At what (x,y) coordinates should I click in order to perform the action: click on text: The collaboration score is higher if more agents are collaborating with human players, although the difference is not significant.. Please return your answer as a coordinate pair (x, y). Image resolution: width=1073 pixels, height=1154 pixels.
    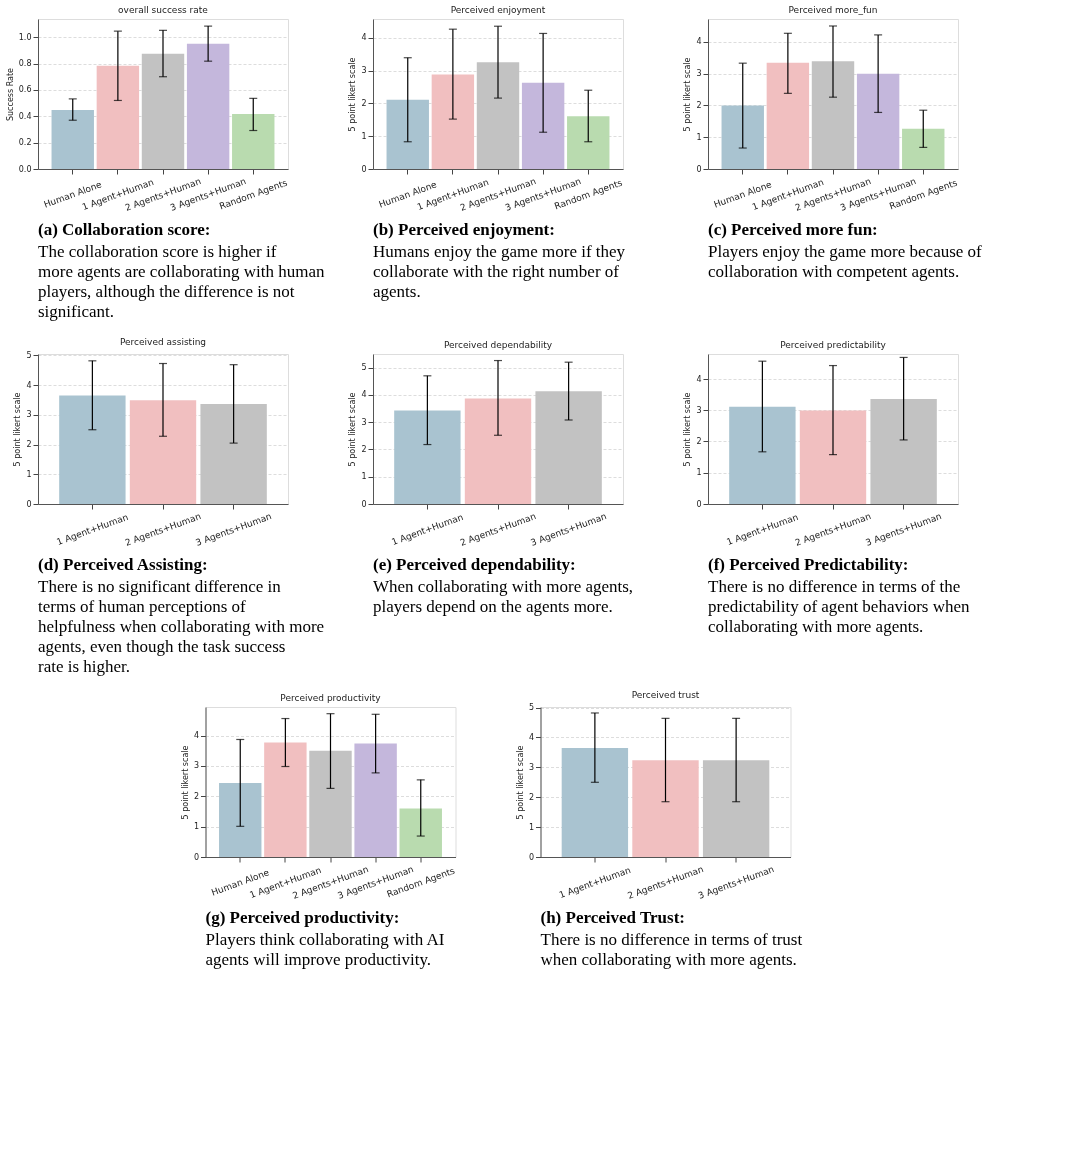
    Looking at the image, I should click on (182, 281).